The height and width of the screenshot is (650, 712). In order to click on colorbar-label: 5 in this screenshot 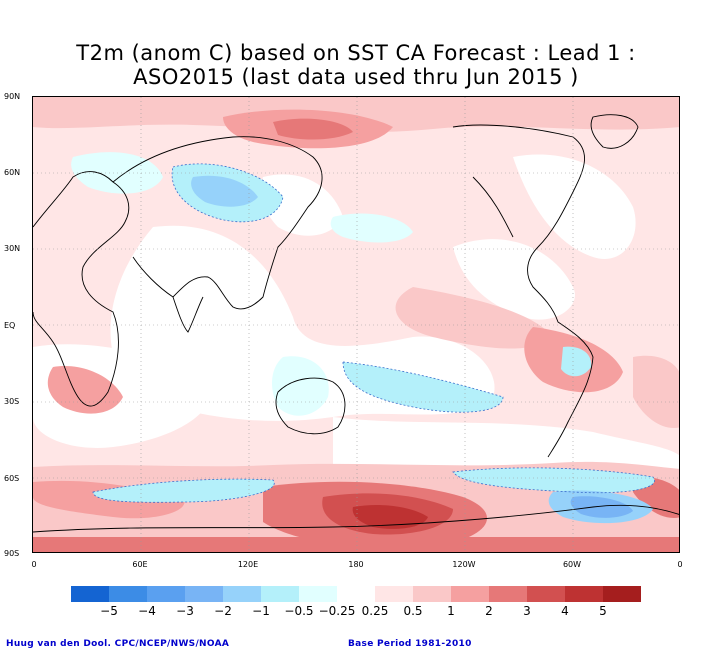, I will do `click(603, 611)`.